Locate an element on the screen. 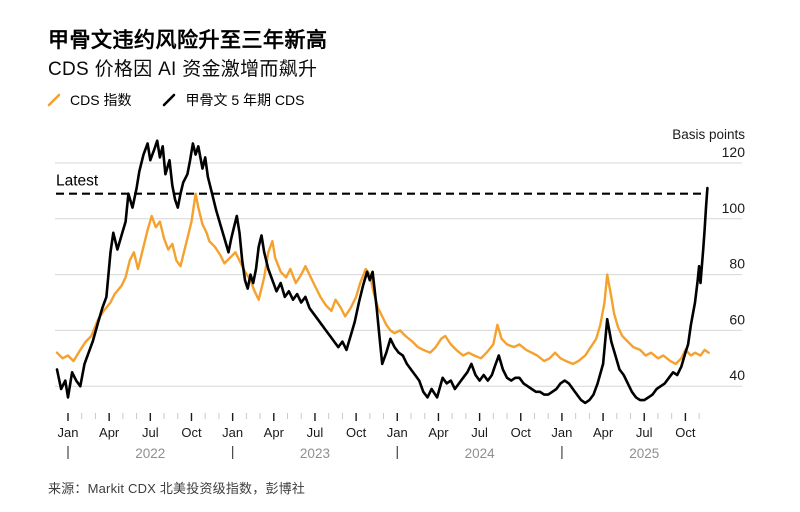  legend-item-oracle-cds: 甲骨文 5 年期 CDS is located at coordinates (232, 100).